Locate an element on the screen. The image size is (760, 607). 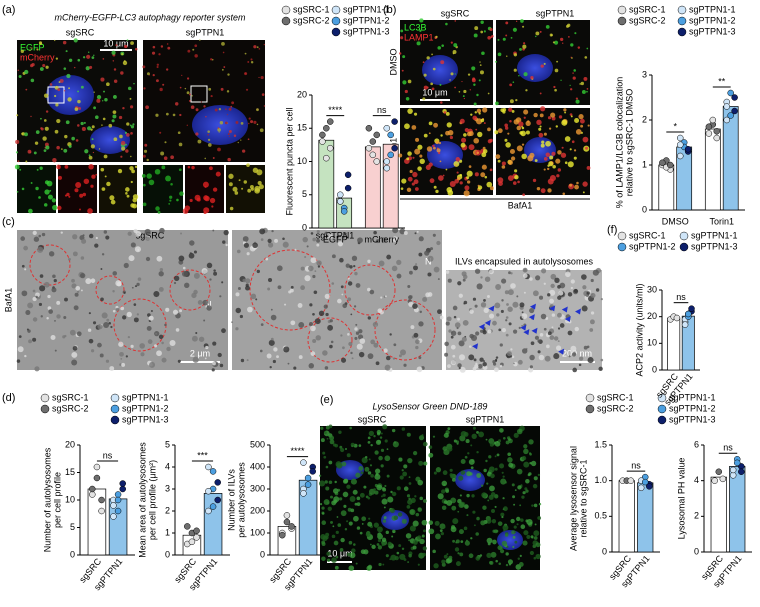
y-axis-label: per autolysosomes is located at coordinates (241, 500).